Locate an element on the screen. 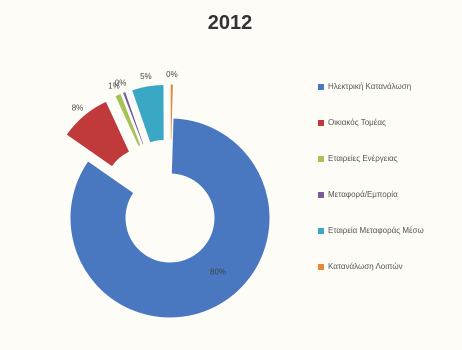  legend-item-1: Ηλεκτρική Κατανάλωση is located at coordinates (390, 100).